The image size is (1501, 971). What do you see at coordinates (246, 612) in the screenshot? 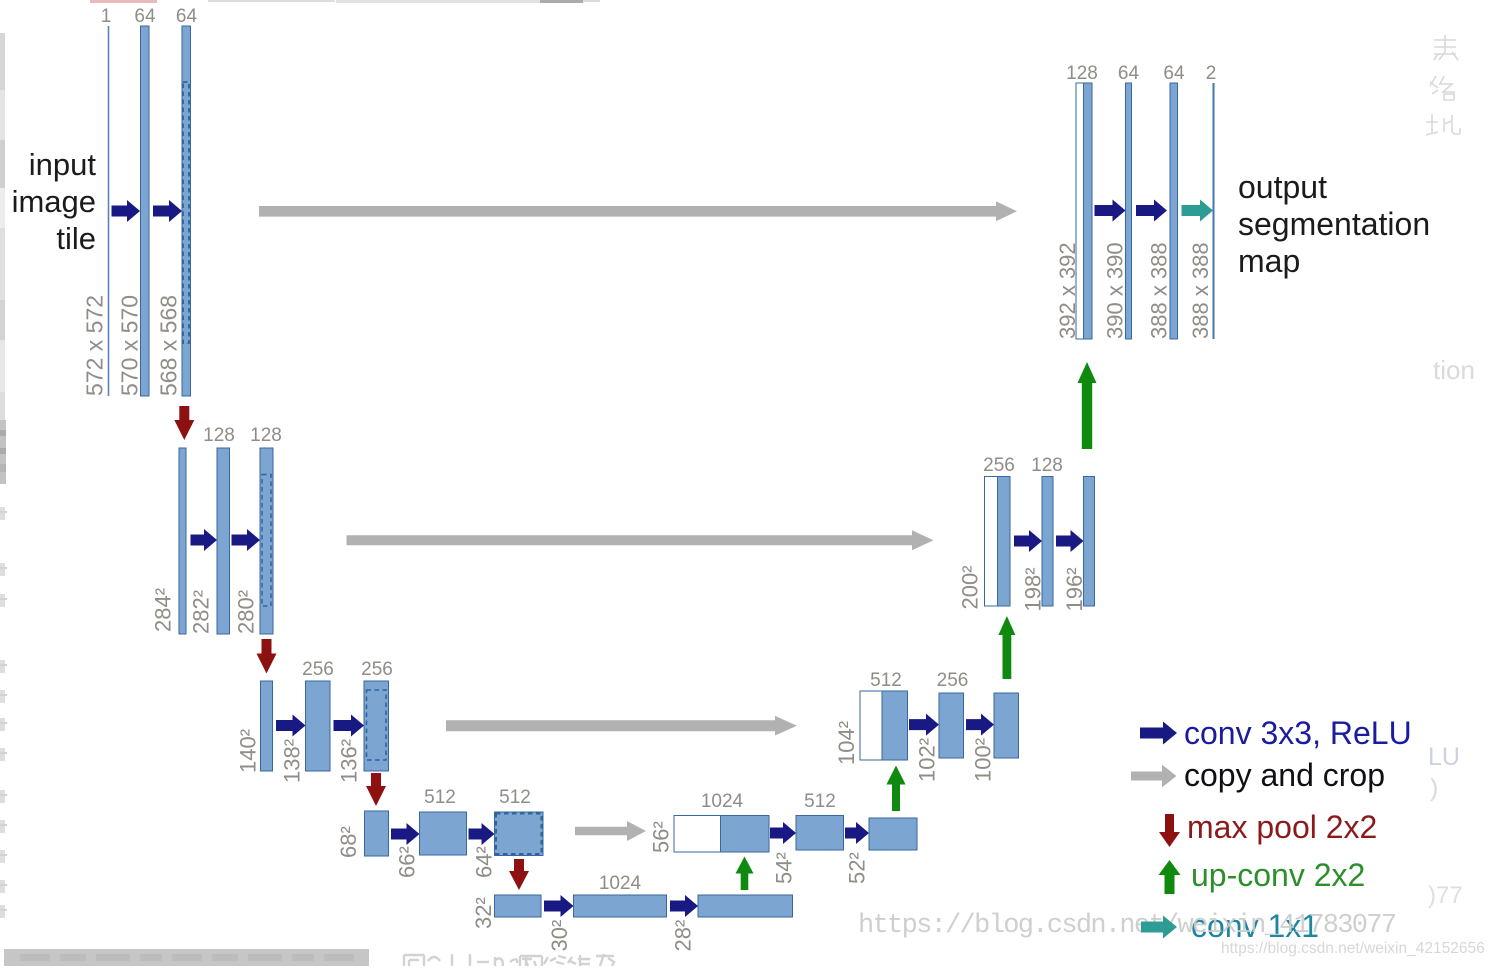
I see `svg-text: 280²` at bounding box center [246, 612].